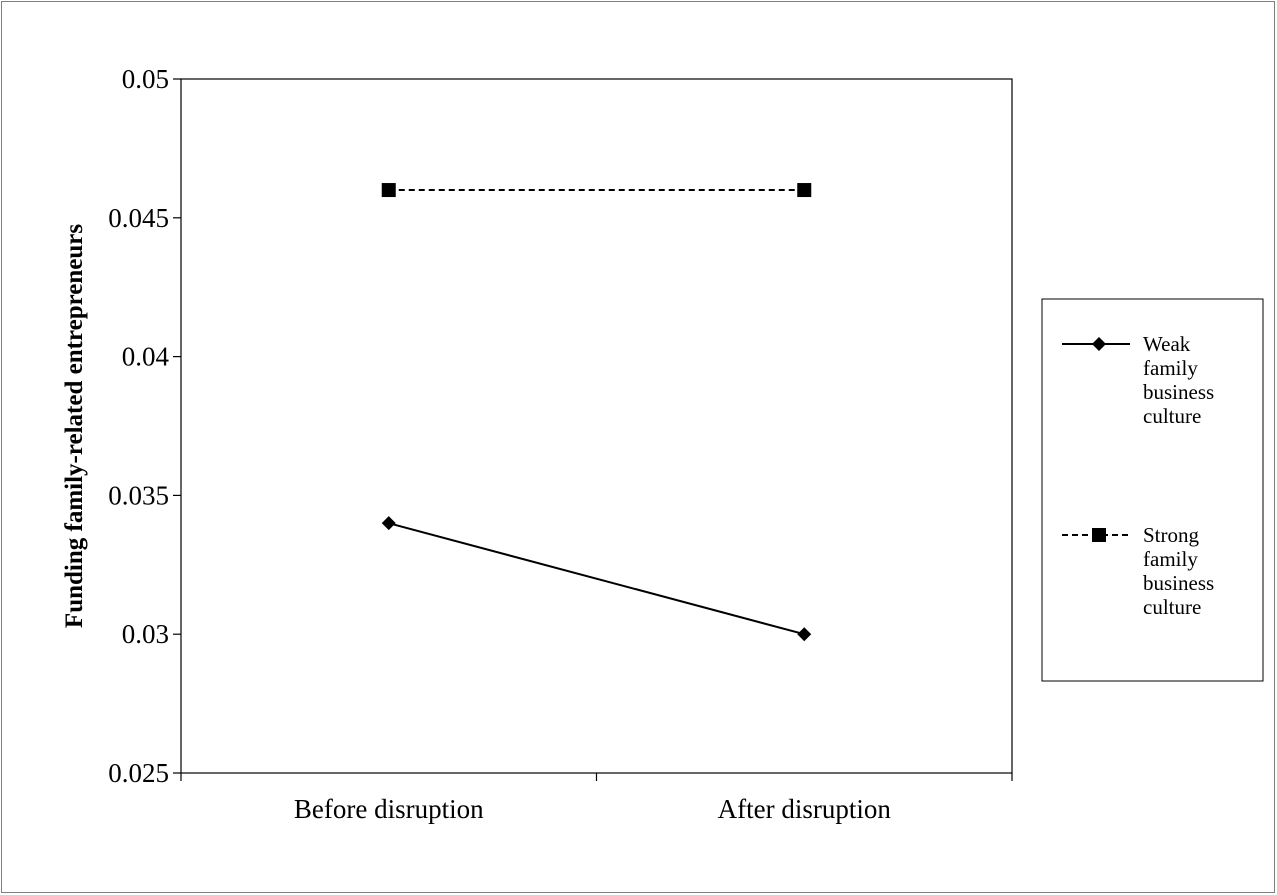 This screenshot has height=895, width=1277. I want to click on legend-label: Weak, so click(1167, 344).